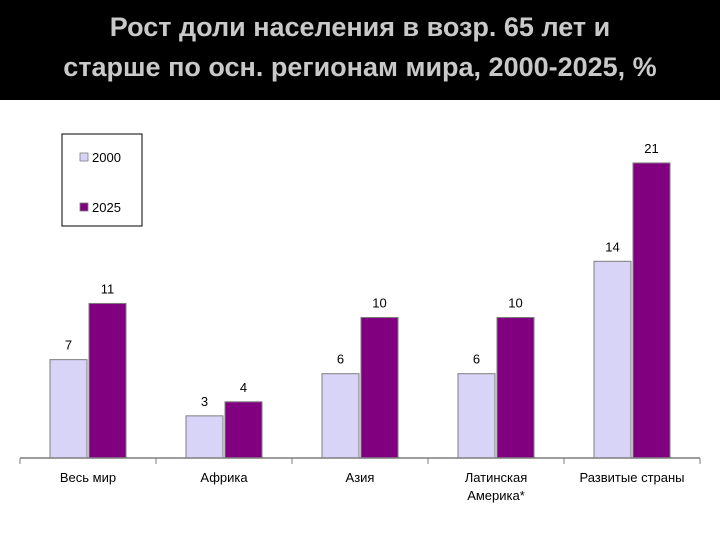 This screenshot has height=540, width=720. Describe the element at coordinates (106, 157) in the screenshot. I see `legend-label-2000: 2000` at that location.